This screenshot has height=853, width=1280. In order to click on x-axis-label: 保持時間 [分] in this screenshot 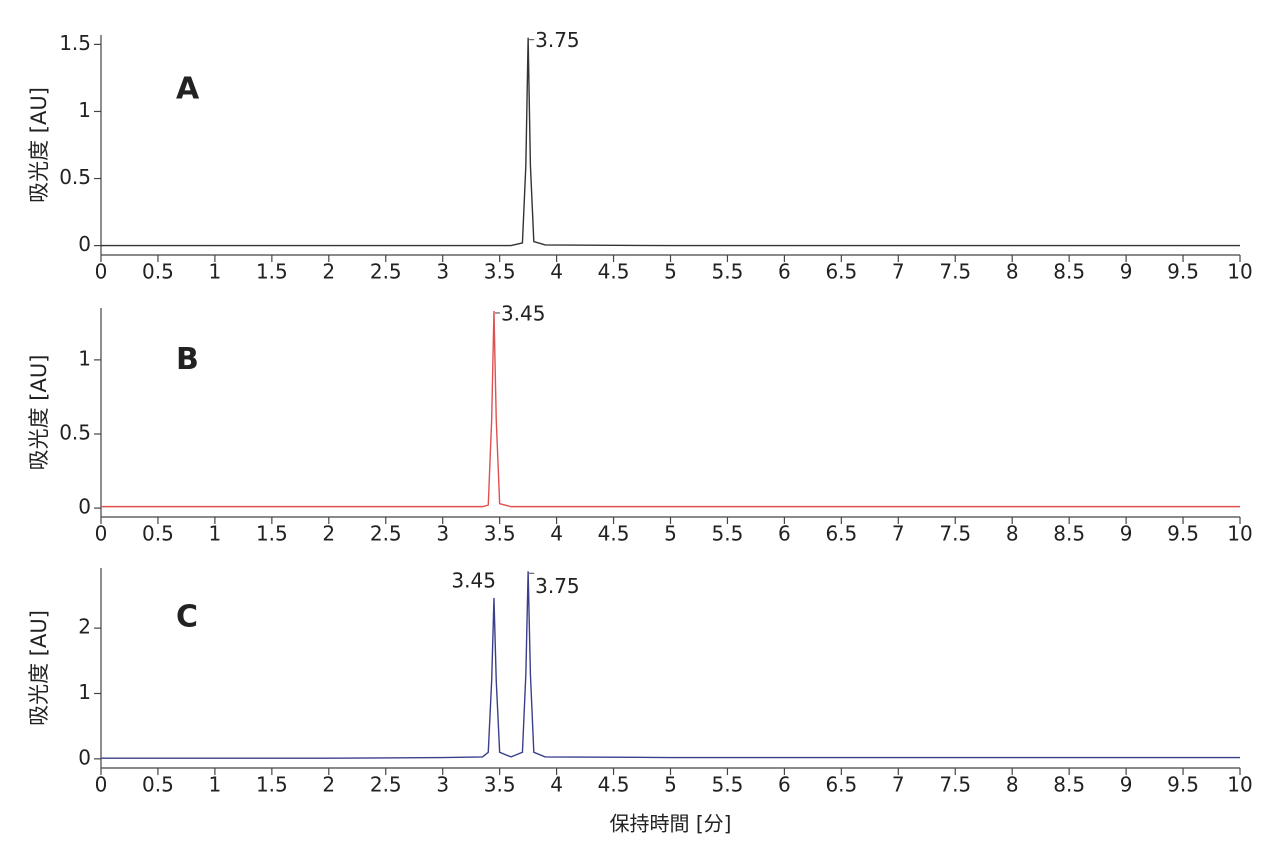, I will do `click(671, 824)`.